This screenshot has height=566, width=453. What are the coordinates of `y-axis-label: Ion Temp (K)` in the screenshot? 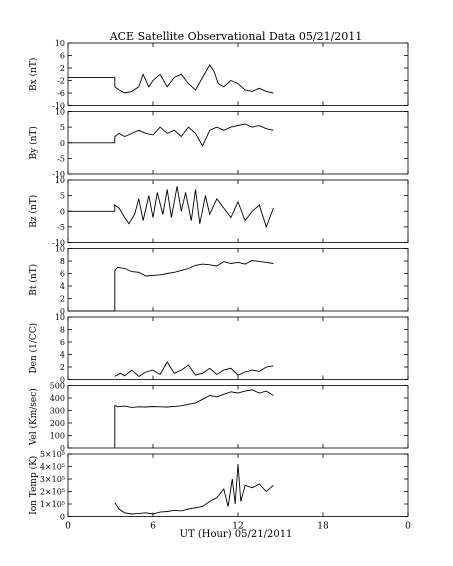 It's located at (33, 485).